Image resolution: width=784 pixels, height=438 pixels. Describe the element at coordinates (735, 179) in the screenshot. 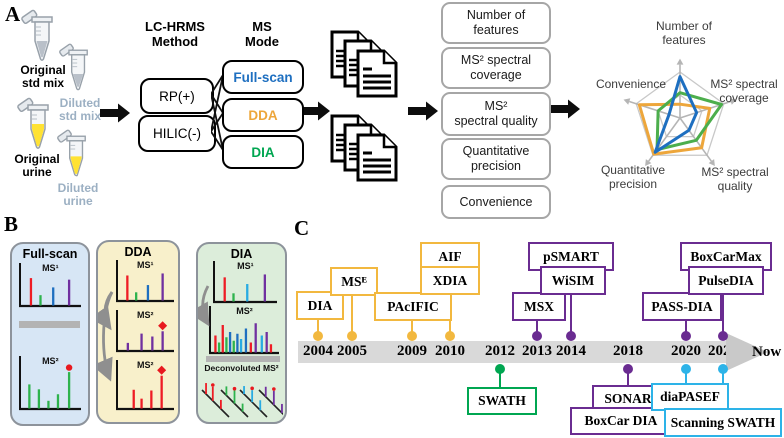

I see `radar-axis-ms2-quality: MS² spectral quality` at that location.